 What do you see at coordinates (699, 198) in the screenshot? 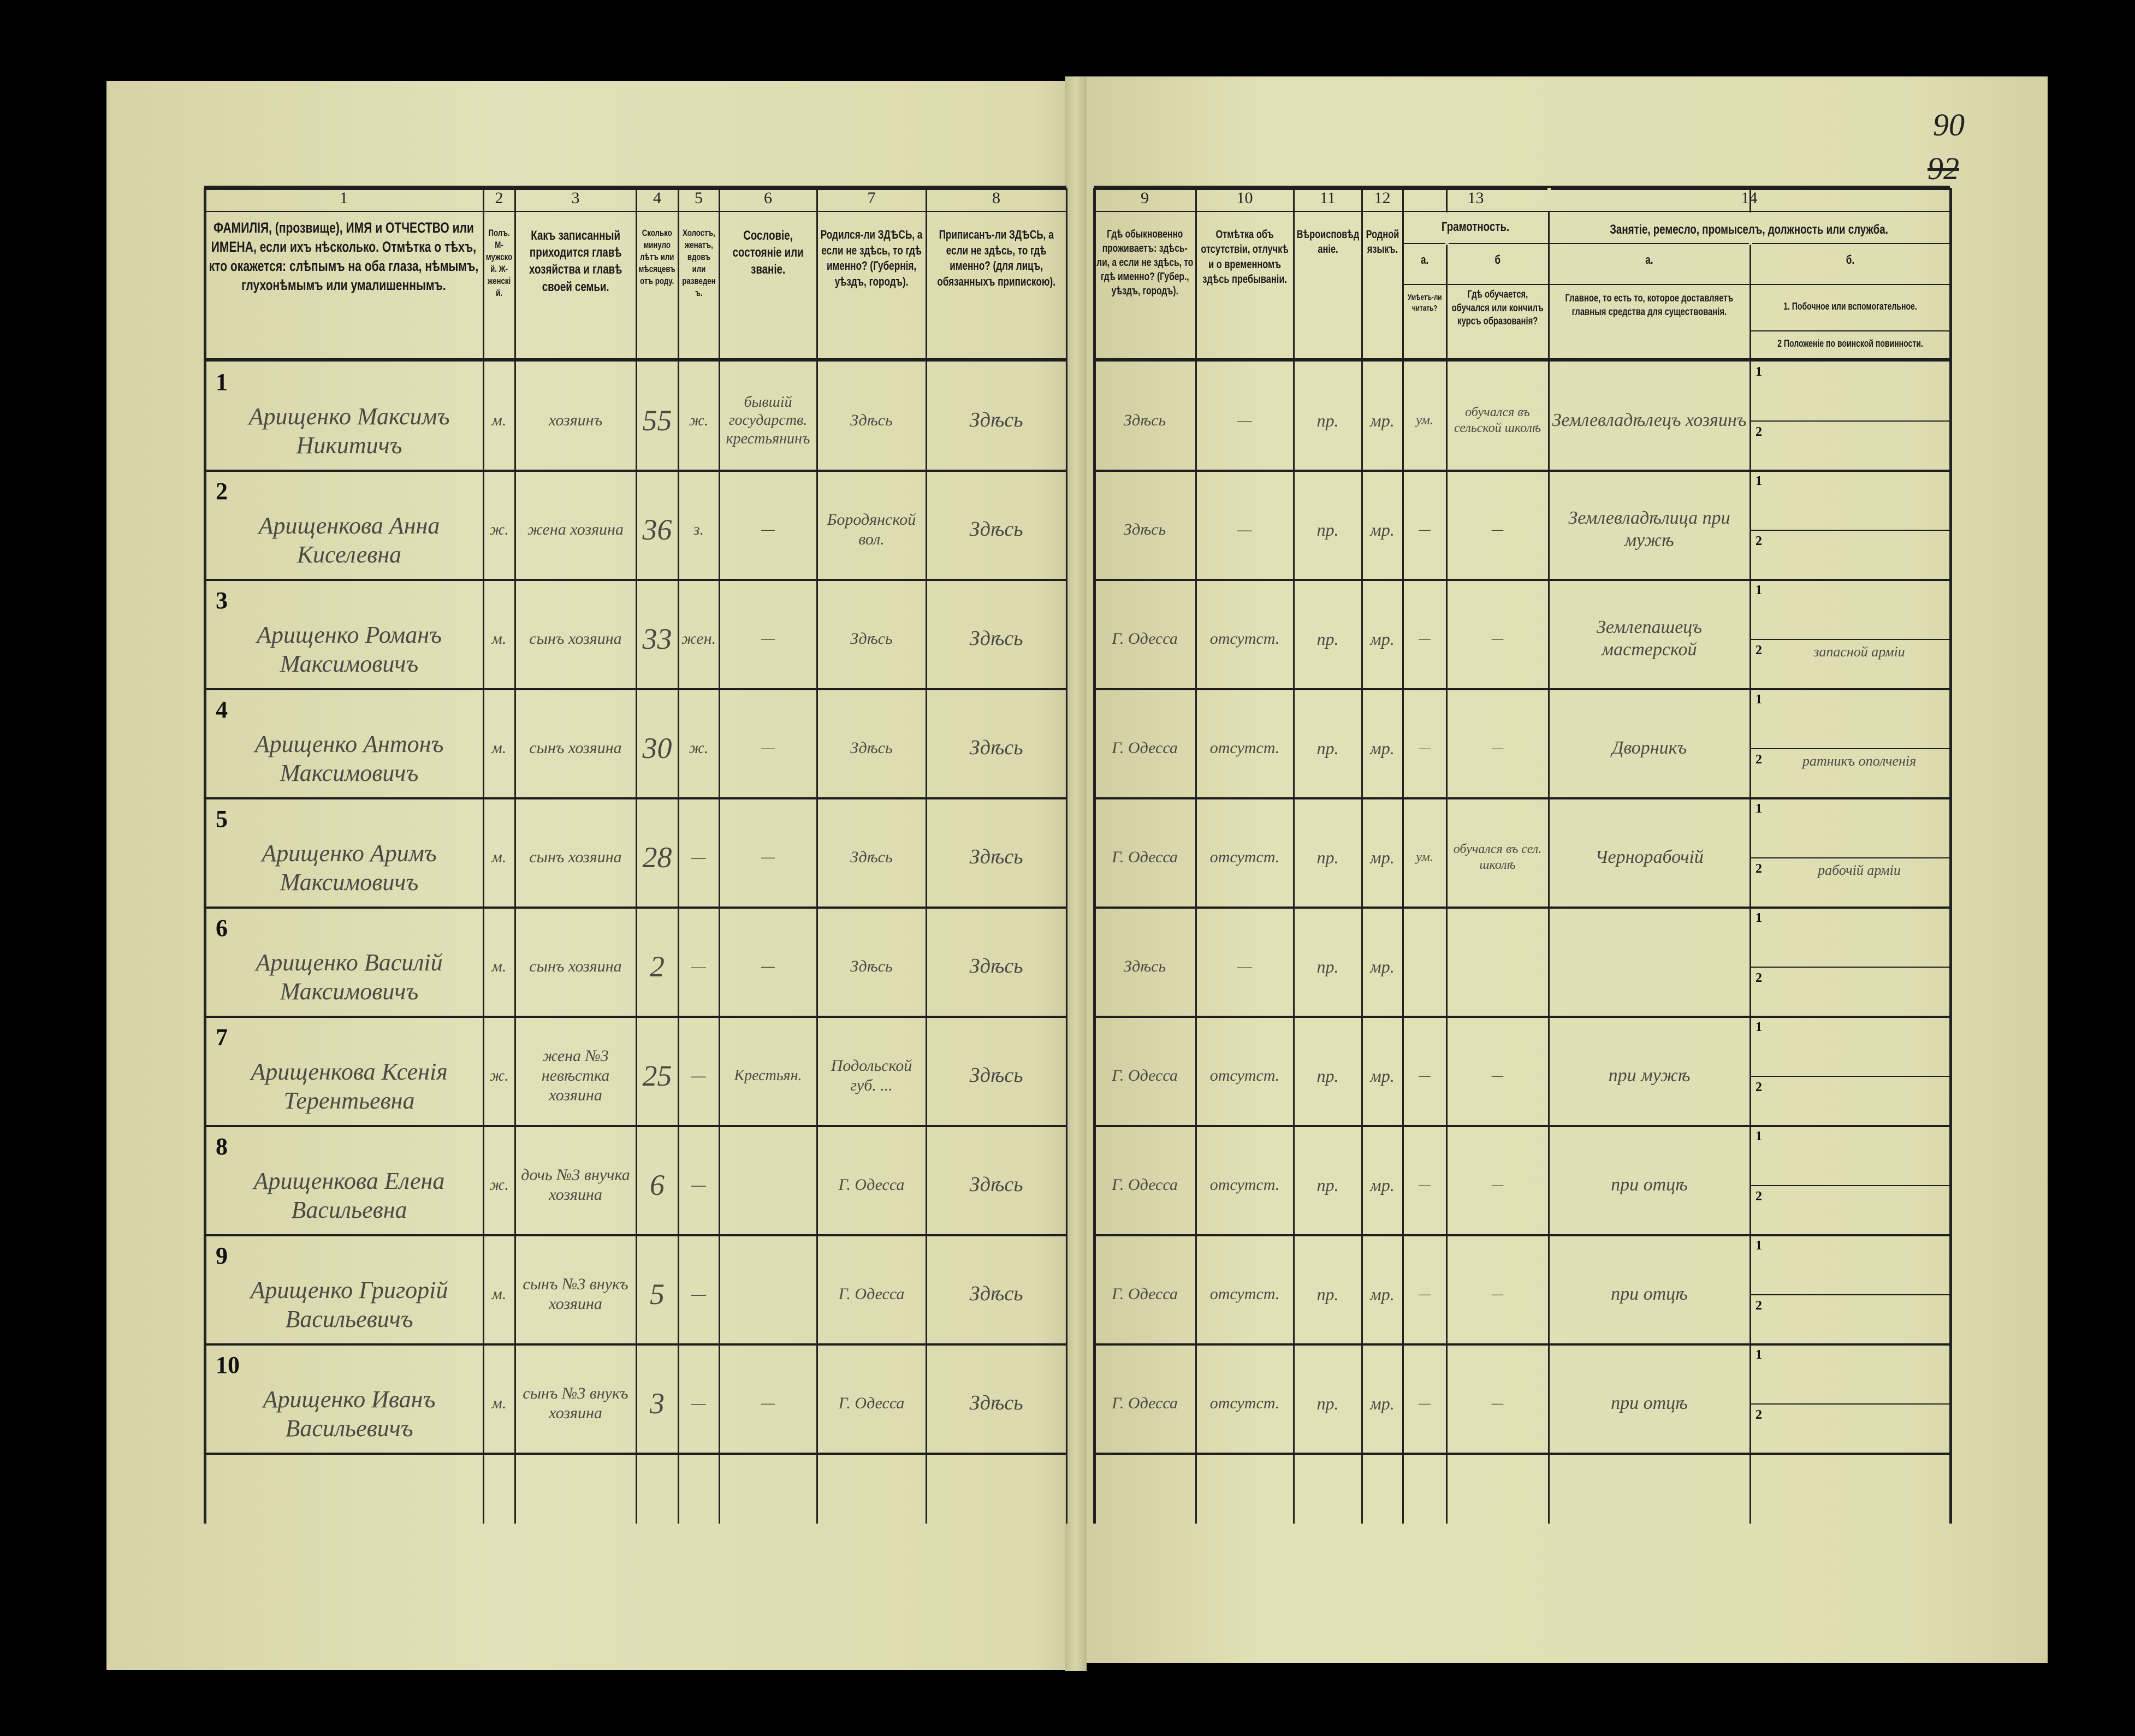
I see `column-number-c5: 5` at bounding box center [699, 198].